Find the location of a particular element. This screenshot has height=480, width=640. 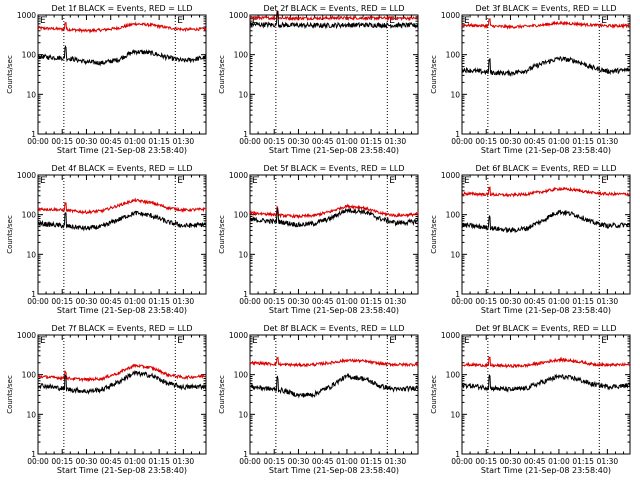

chart-title: Det 6f BLACK = Events, RED = LLD is located at coordinates (545, 168).